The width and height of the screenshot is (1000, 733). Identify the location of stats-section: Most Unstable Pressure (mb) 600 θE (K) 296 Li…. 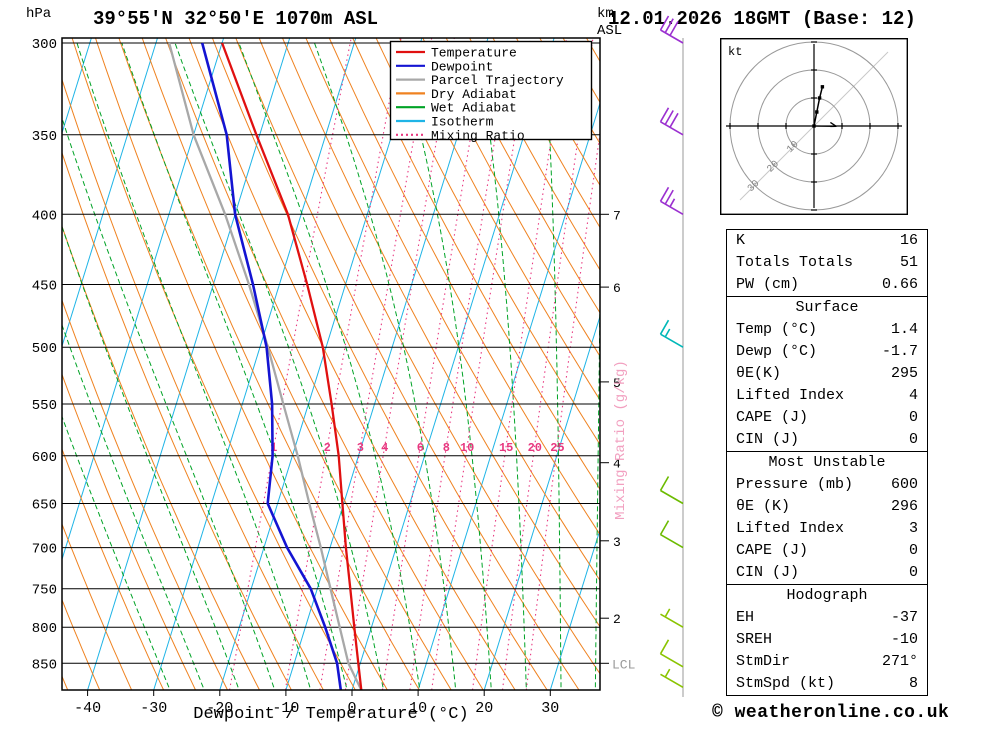
(827, 517).